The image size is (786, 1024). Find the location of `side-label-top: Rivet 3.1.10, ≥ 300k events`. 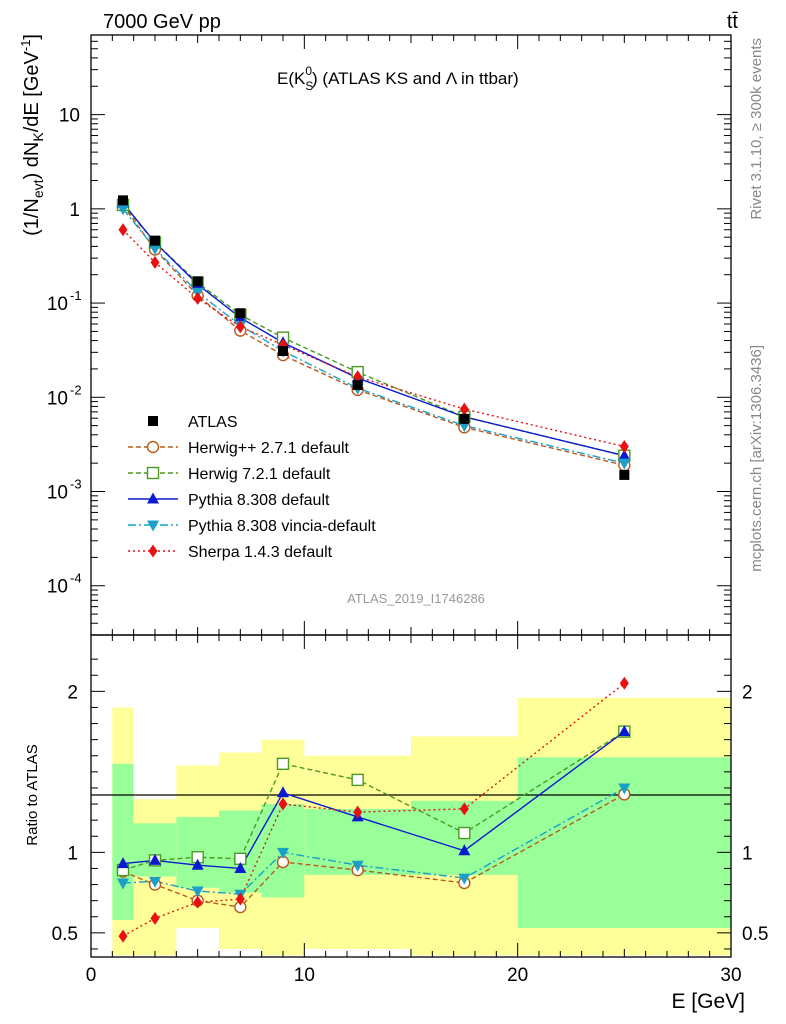

side-label-top: Rivet 3.1.10, ≥ 300k events is located at coordinates (756, 129).